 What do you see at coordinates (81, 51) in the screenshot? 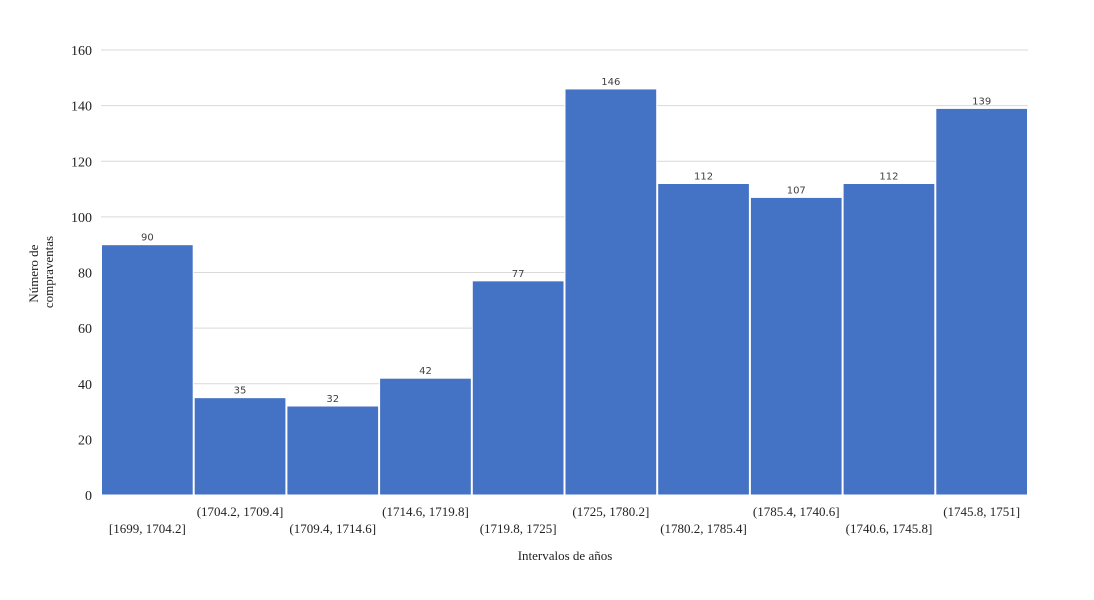
I see `y-tick-label: 160` at bounding box center [81, 51].